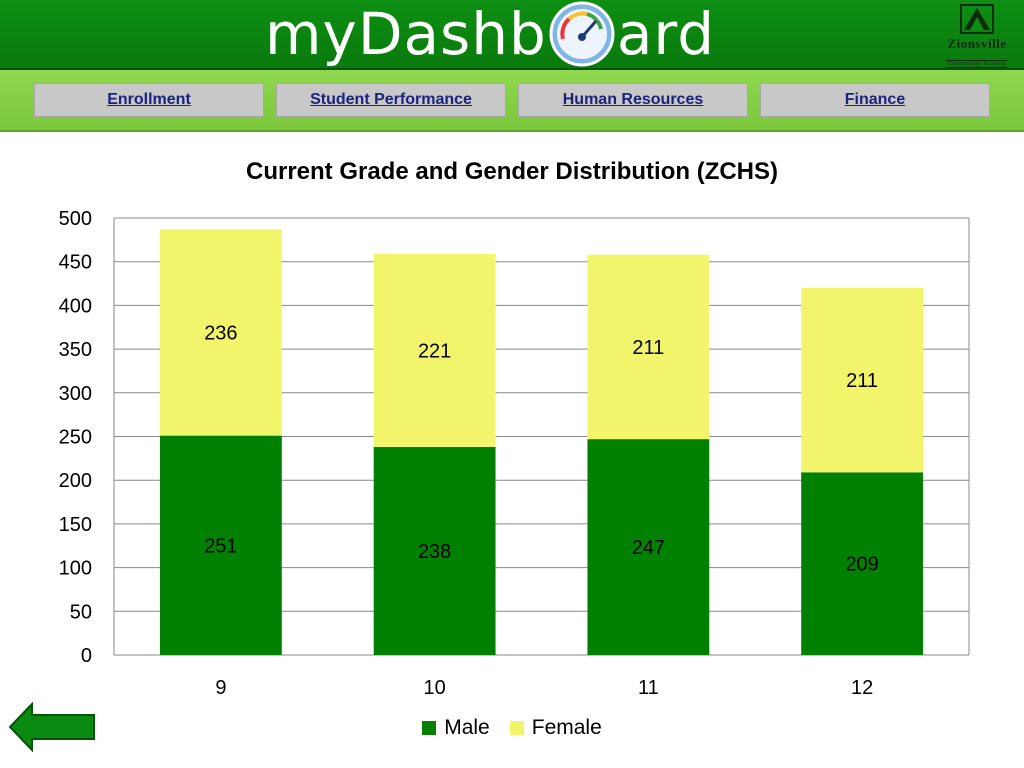 The height and width of the screenshot is (768, 1024). What do you see at coordinates (75, 306) in the screenshot?
I see `y-tick-label: 400` at bounding box center [75, 306].